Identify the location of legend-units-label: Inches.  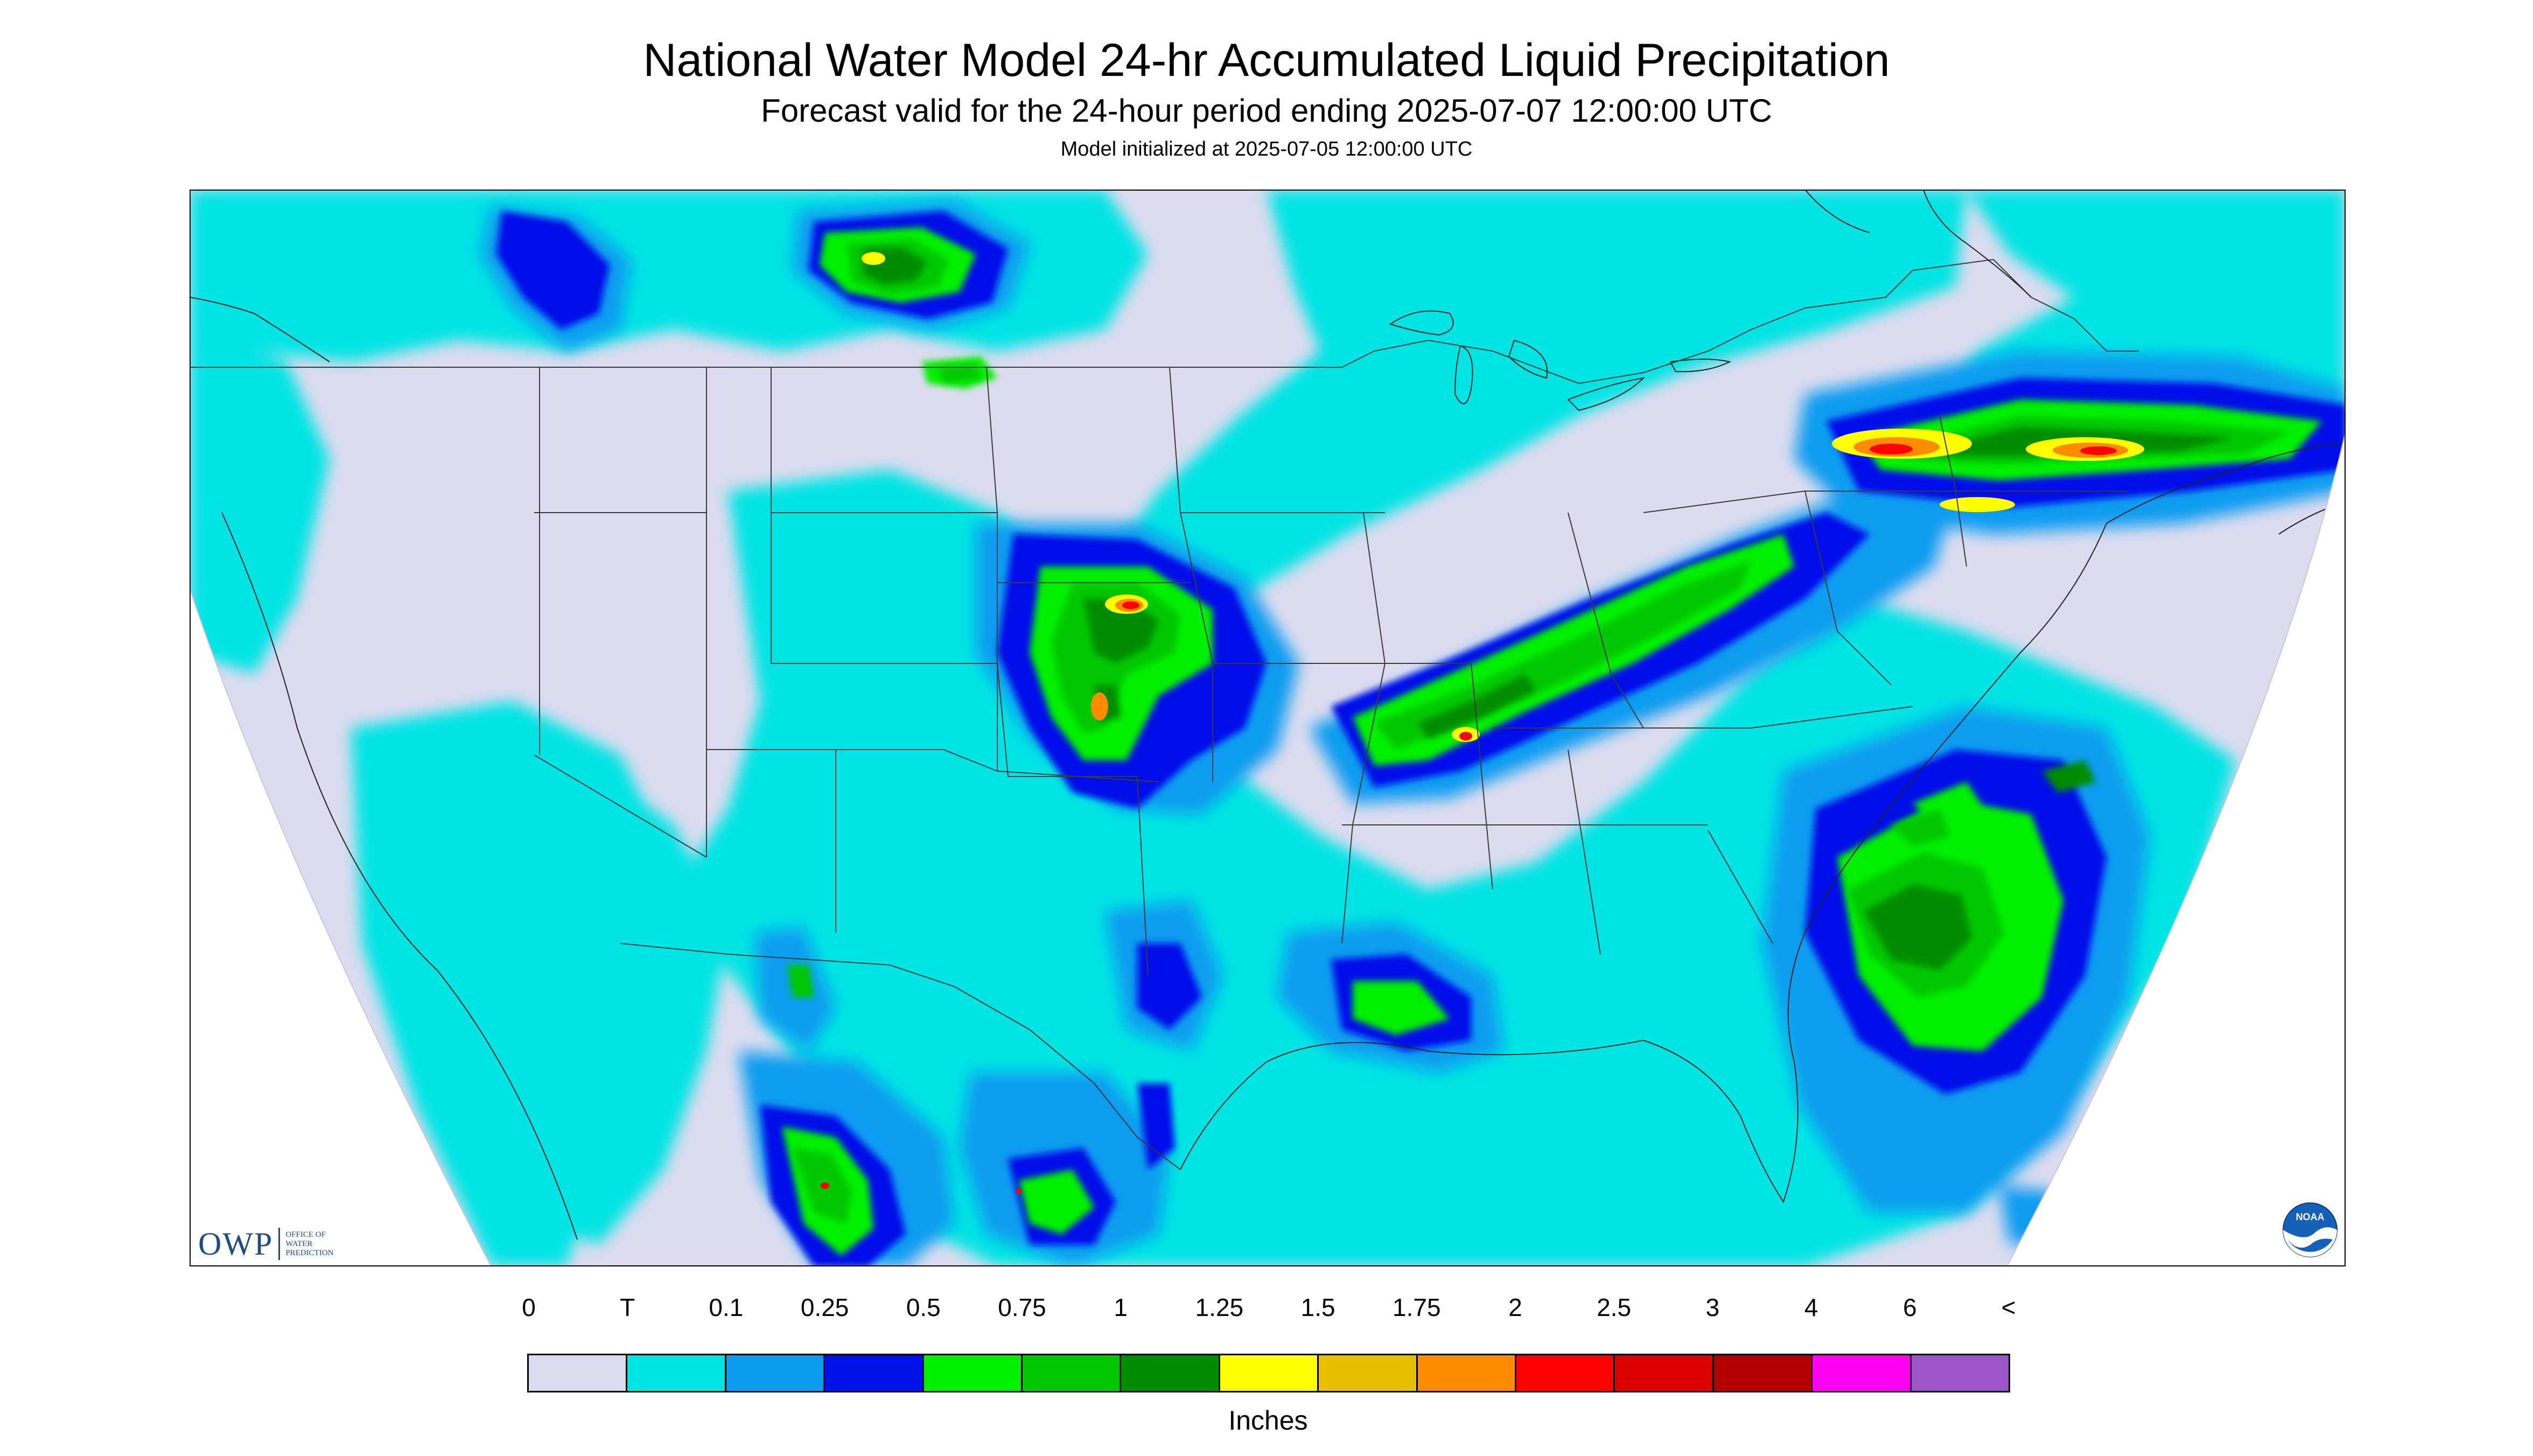
(1268, 1420).